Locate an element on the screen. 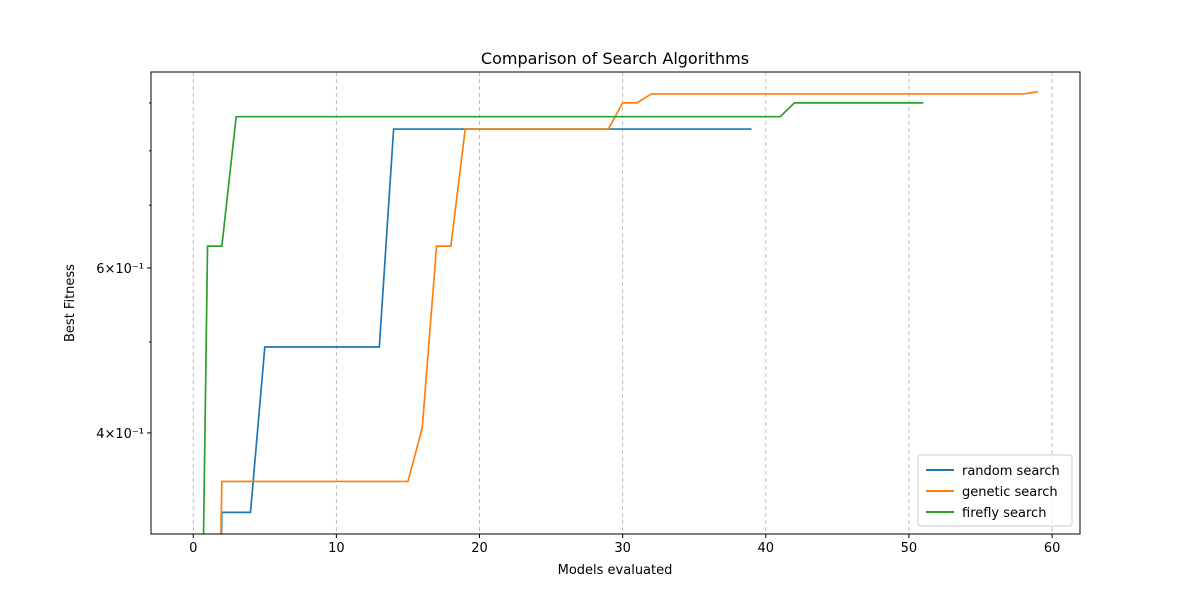 This screenshot has height=604, width=1200. x-axis-label: Models evaluated is located at coordinates (615, 570).